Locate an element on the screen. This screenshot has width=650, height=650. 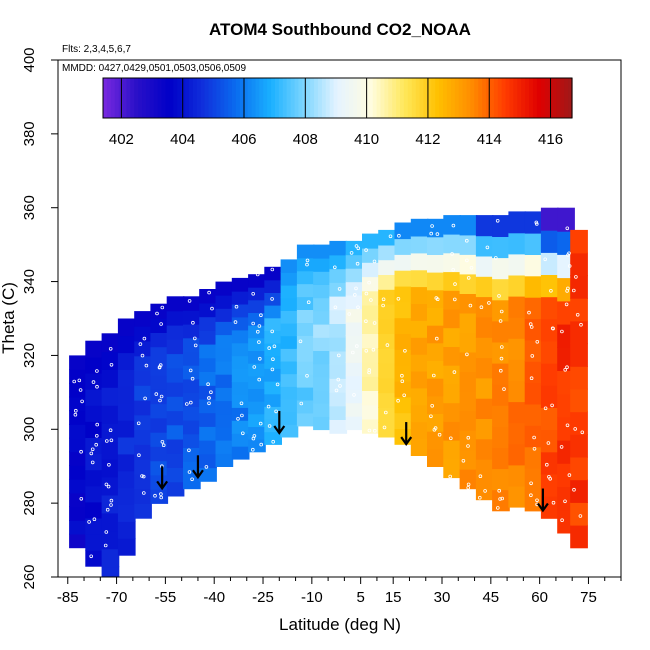
dates-note: MMDD: 0427,0429,0501,0503,0506,0509 is located at coordinates (154, 68).